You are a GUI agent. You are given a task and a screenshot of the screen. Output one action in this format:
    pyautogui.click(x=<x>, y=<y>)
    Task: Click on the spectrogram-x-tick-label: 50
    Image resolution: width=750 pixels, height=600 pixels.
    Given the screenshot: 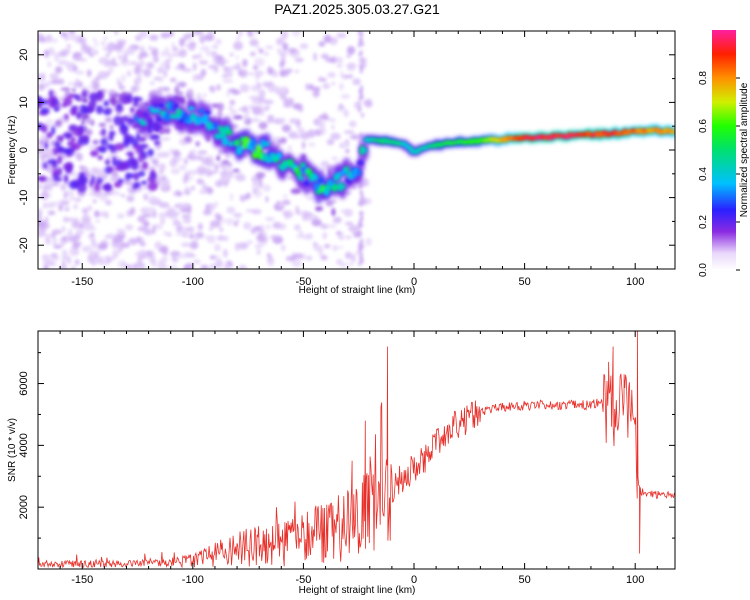 What is the action you would take?
    pyautogui.click(x=524, y=282)
    